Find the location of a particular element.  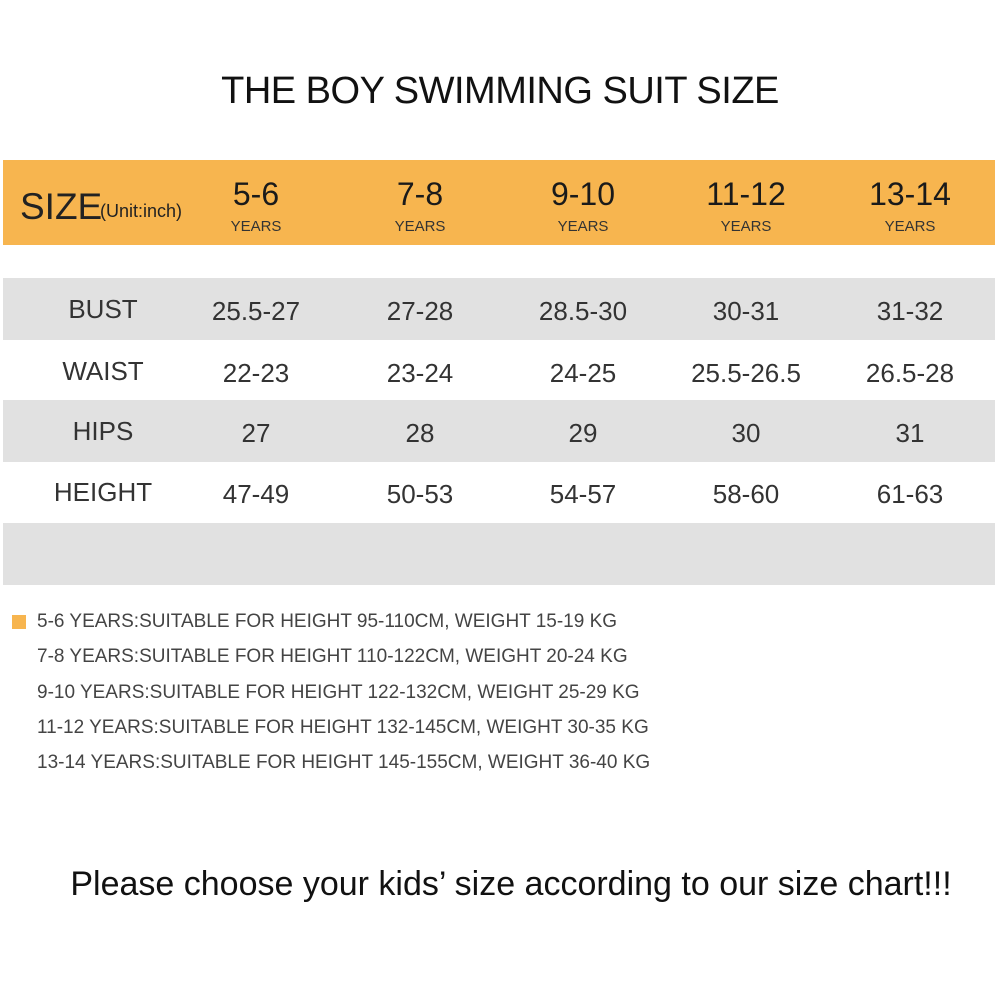

cell: 31 is located at coordinates (910, 433).